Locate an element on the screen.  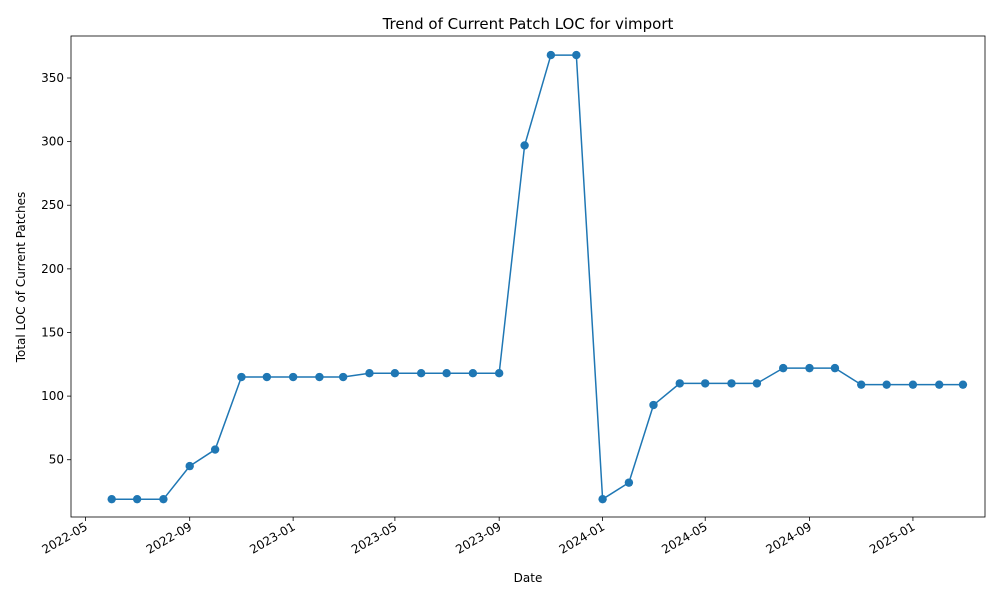
y-tick-label: 200 is located at coordinates (52, 269).